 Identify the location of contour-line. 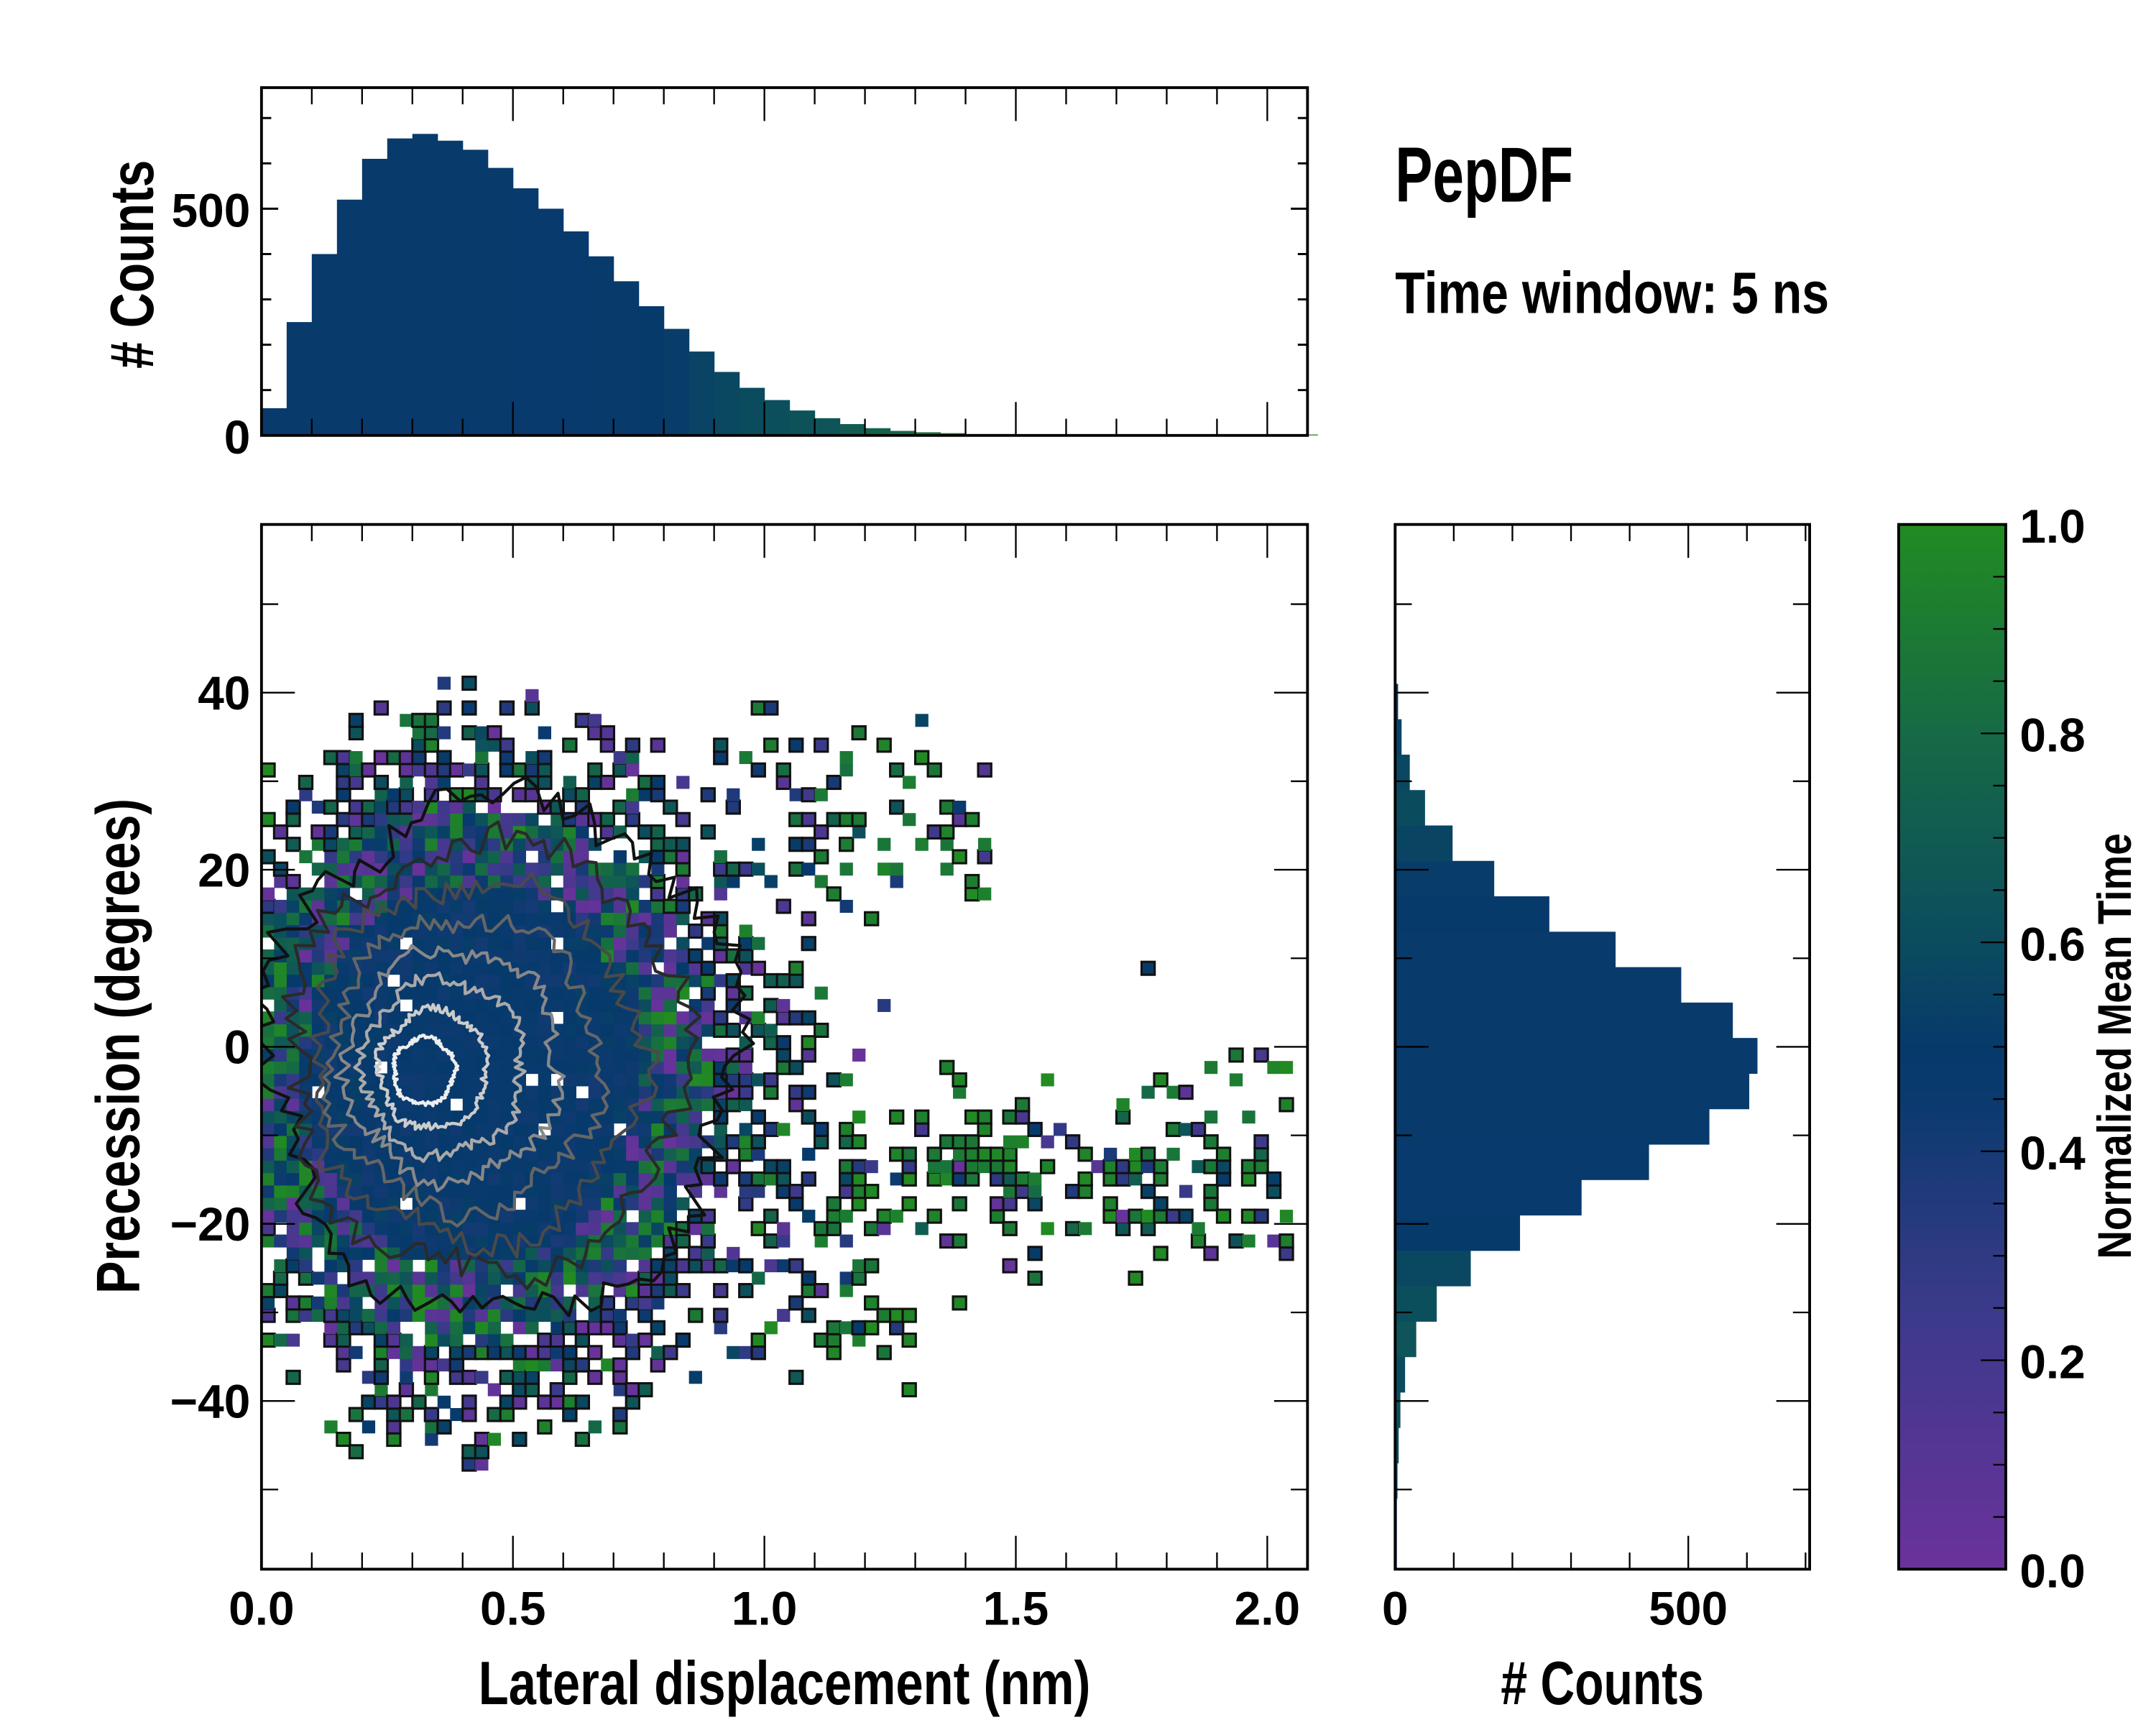
(449, 1068).